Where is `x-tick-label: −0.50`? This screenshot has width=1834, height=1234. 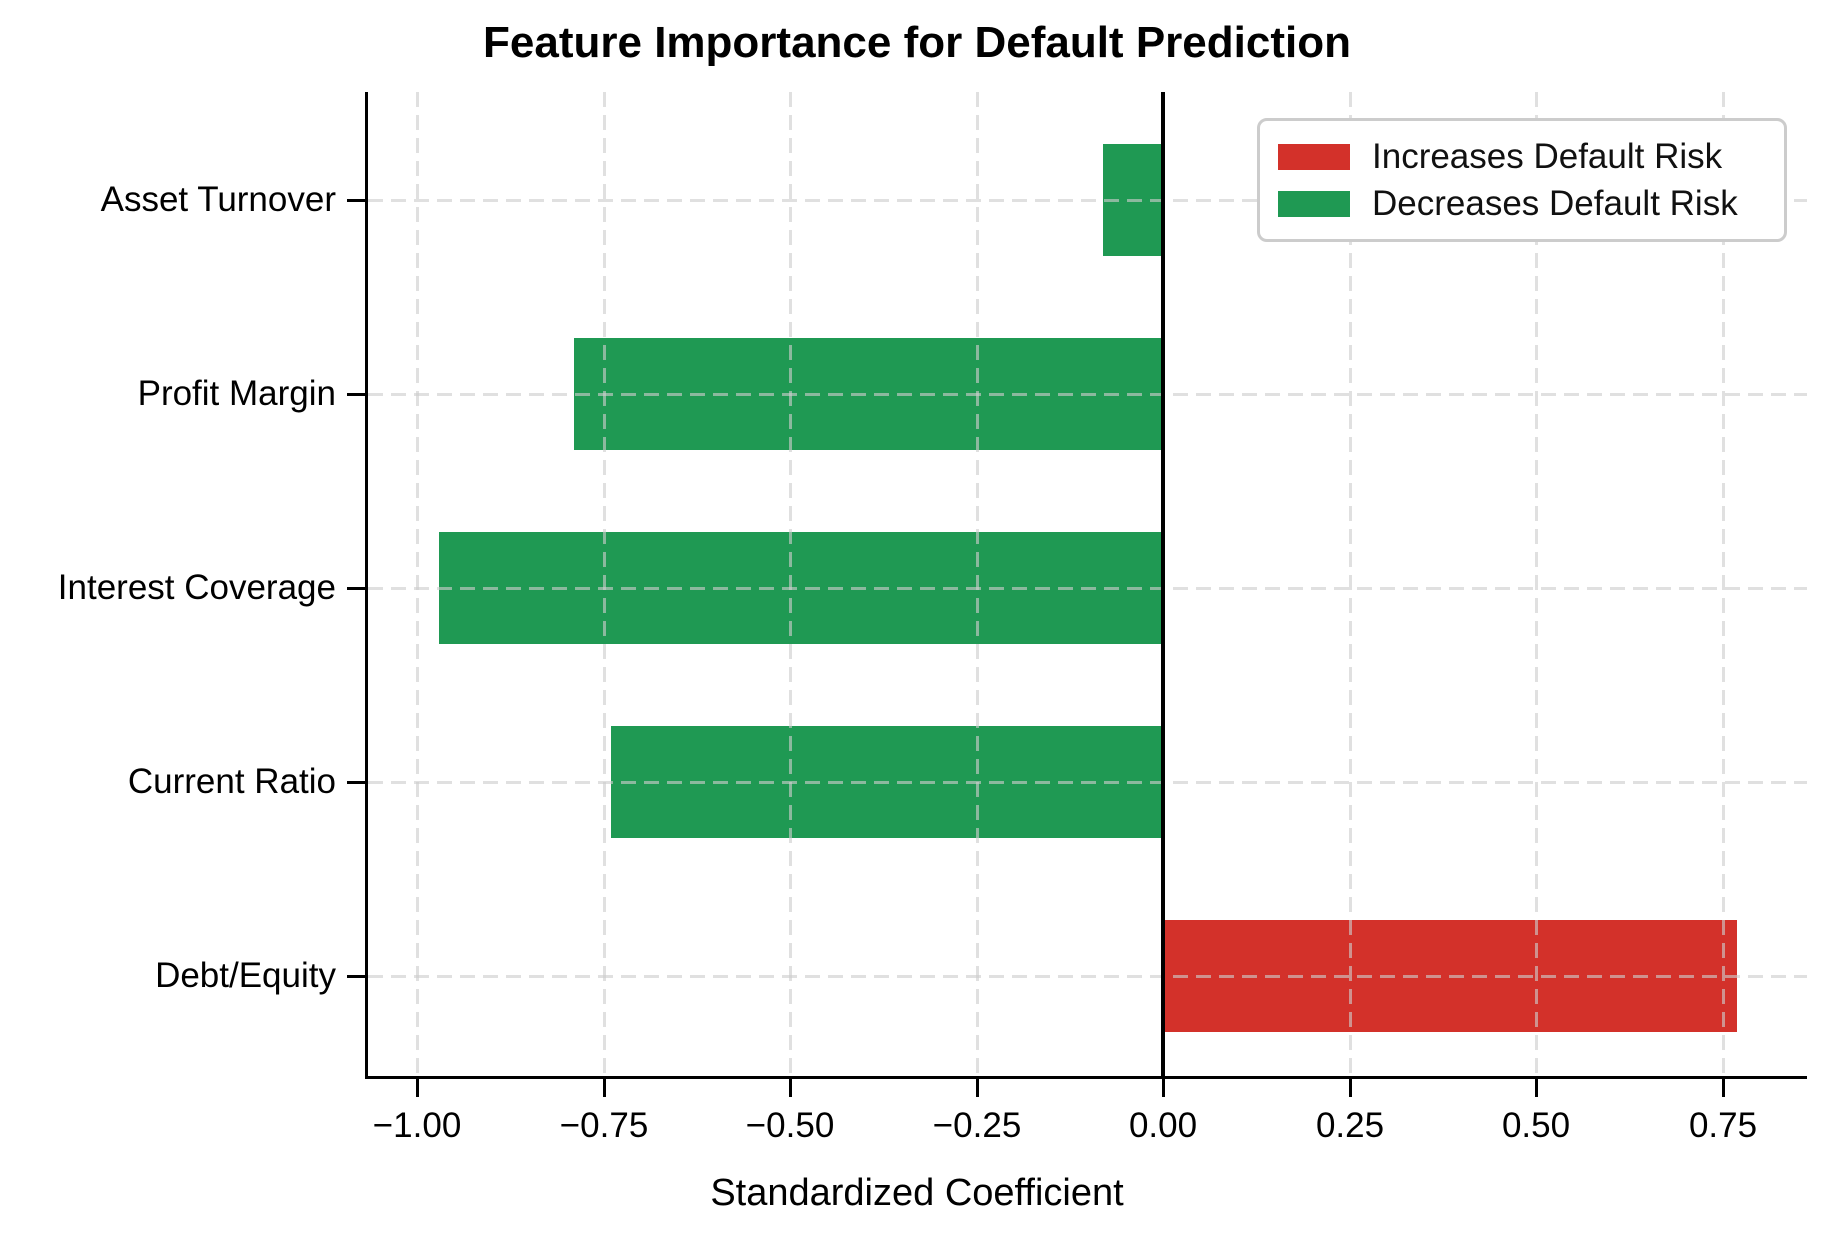 x-tick-label: −0.50 is located at coordinates (790, 1125).